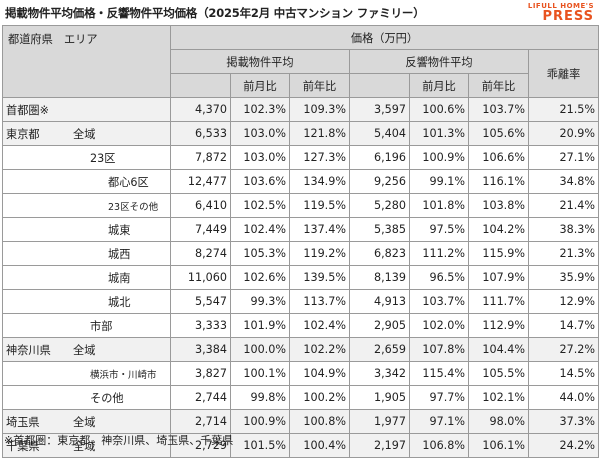 The image size is (600, 458). What do you see at coordinates (439, 373) in the screenshot?
I see `value-cell-inq-mom: 115.4%` at bounding box center [439, 373].